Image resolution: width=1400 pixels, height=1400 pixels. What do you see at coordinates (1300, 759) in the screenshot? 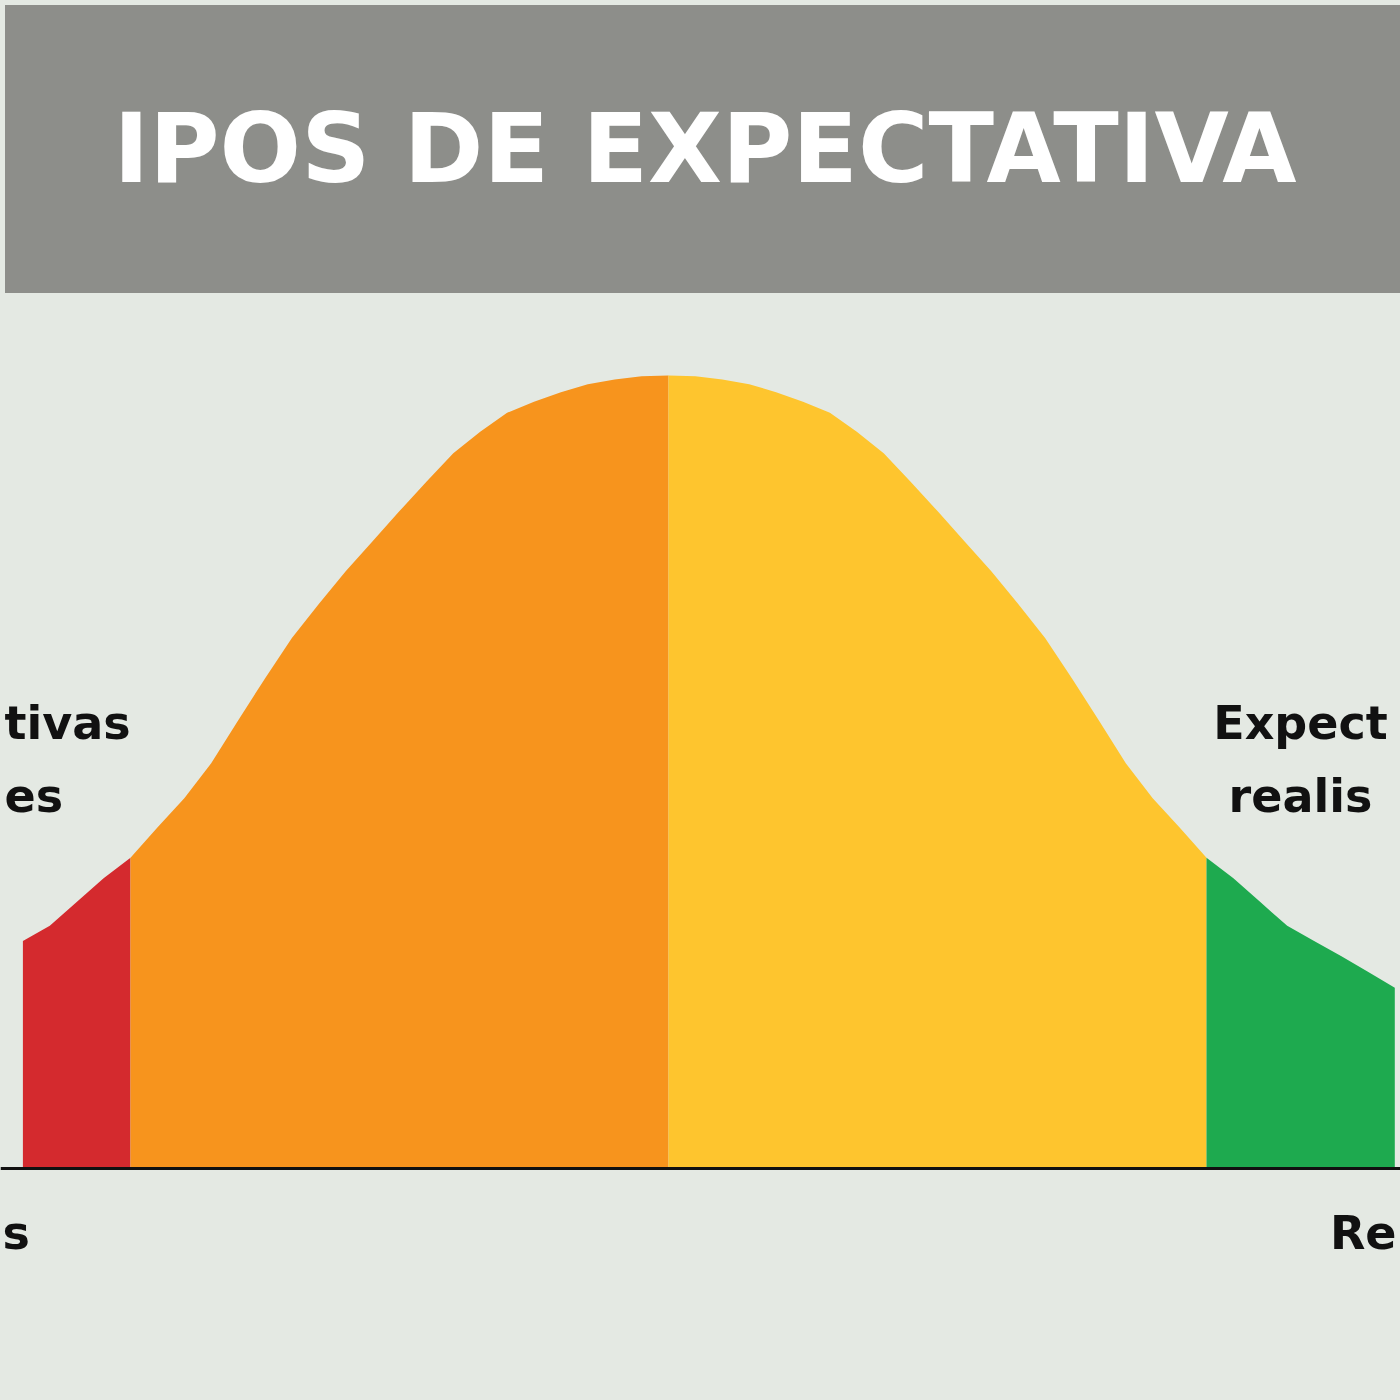
I see `annotation: Expect realis` at bounding box center [1300, 759].